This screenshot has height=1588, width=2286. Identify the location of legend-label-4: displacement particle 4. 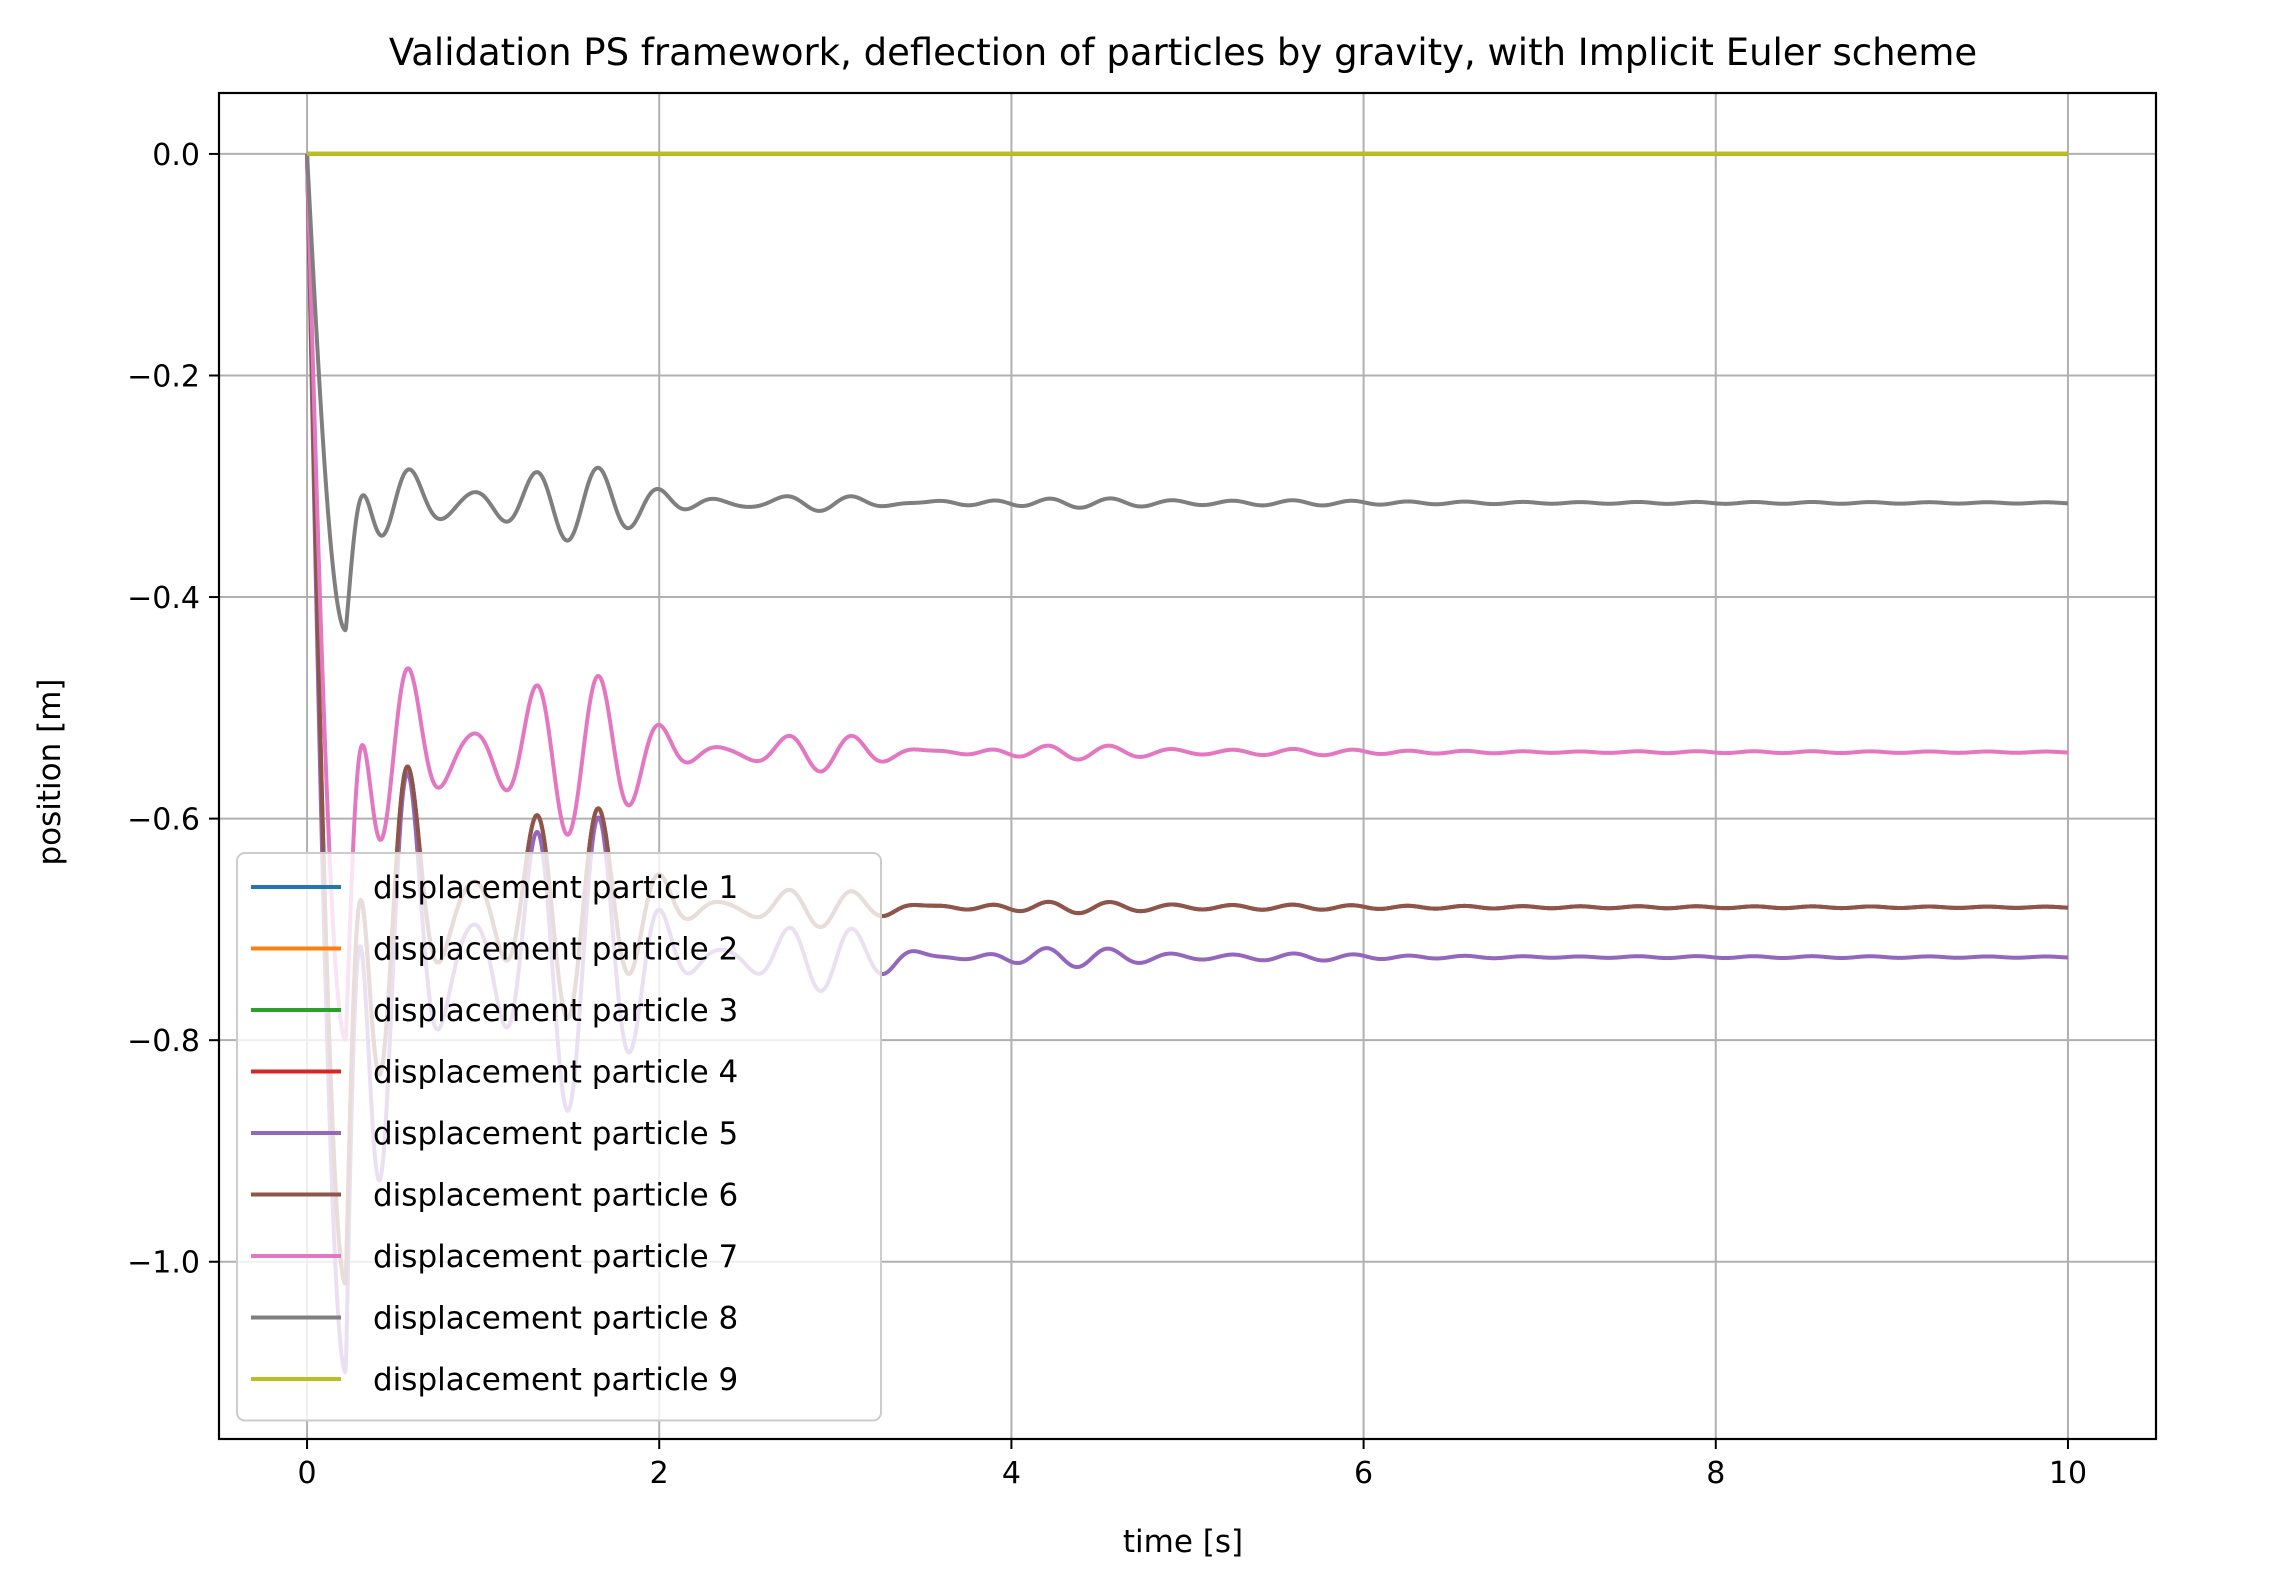
(555, 1073).